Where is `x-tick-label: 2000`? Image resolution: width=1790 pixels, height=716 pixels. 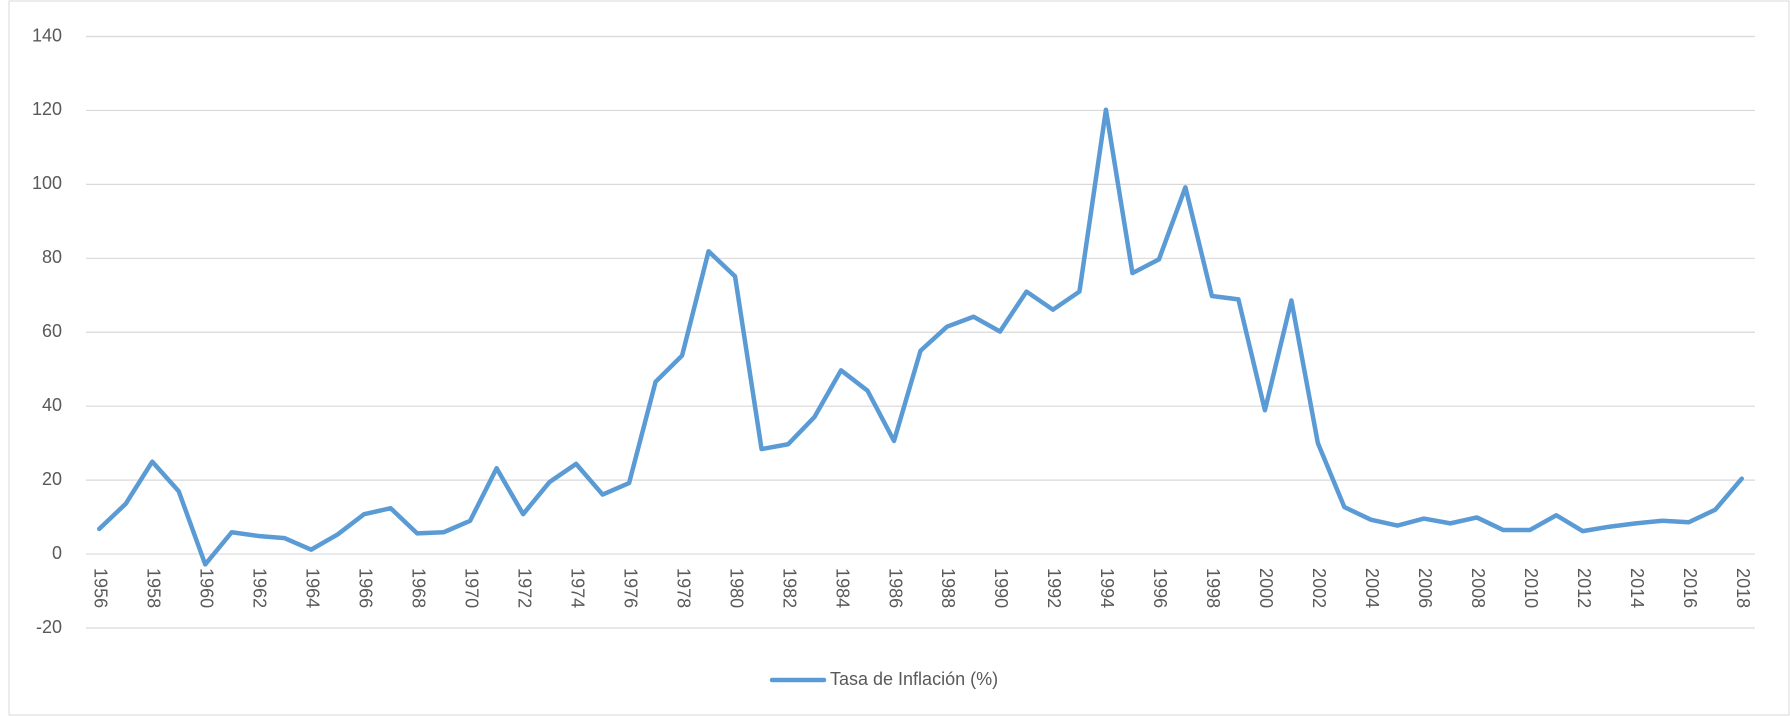
x-tick-label: 2000 is located at coordinates (1266, 588).